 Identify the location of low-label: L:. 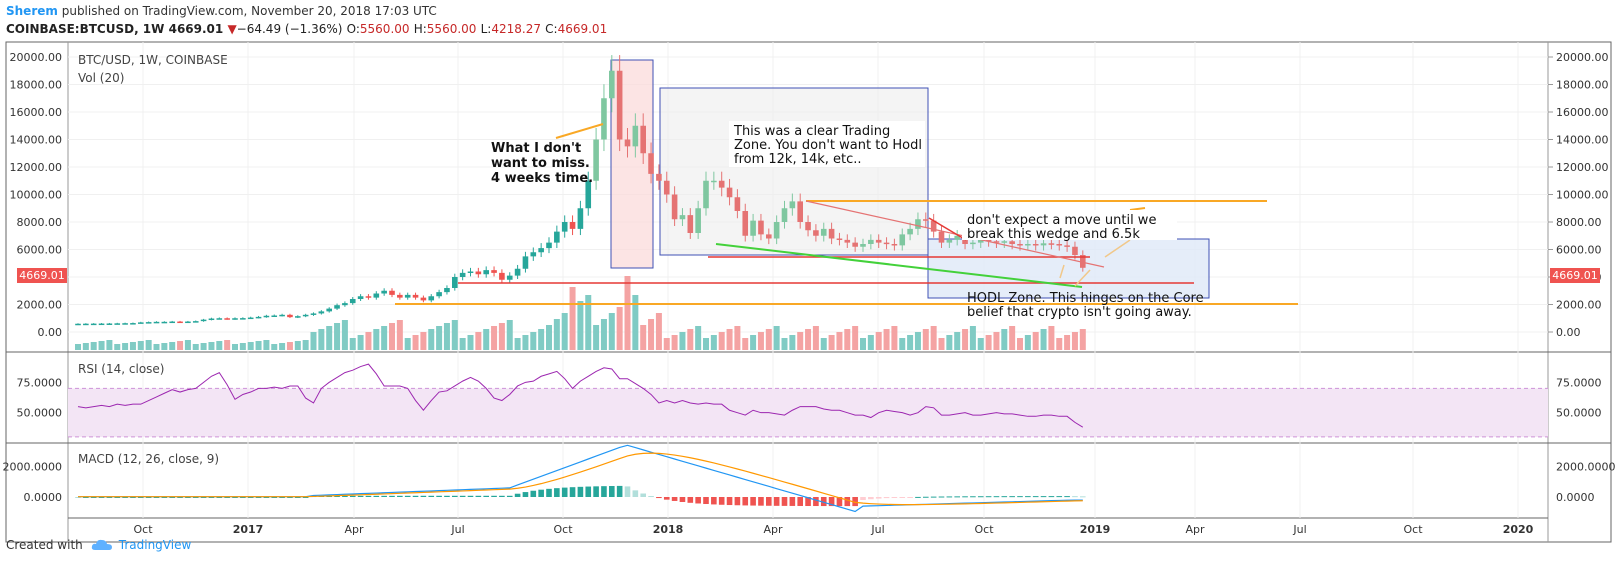
(486, 29).